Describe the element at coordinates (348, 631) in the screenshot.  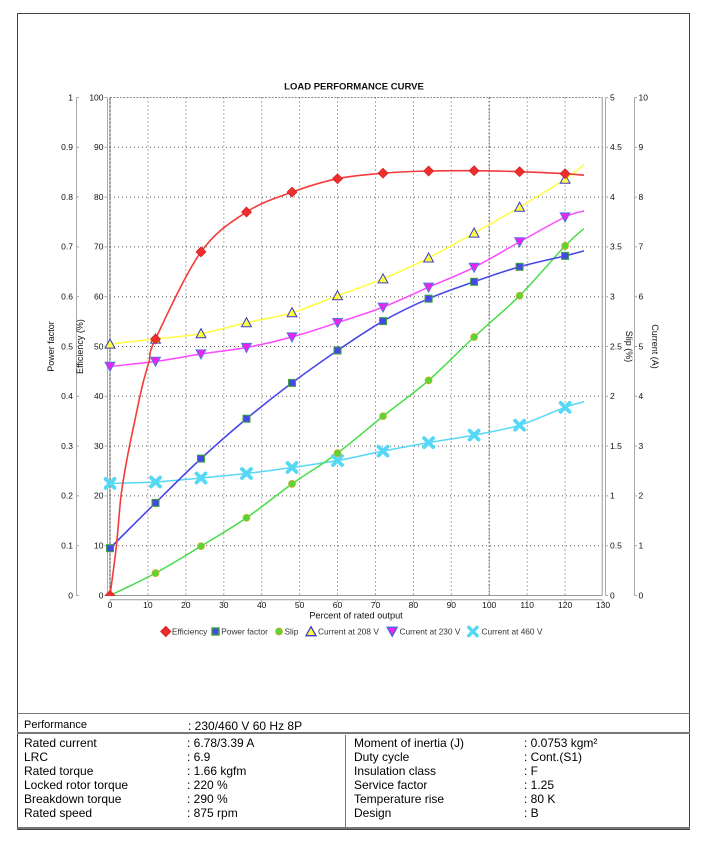
I see `svg-text: Current at 208 V` at that location.